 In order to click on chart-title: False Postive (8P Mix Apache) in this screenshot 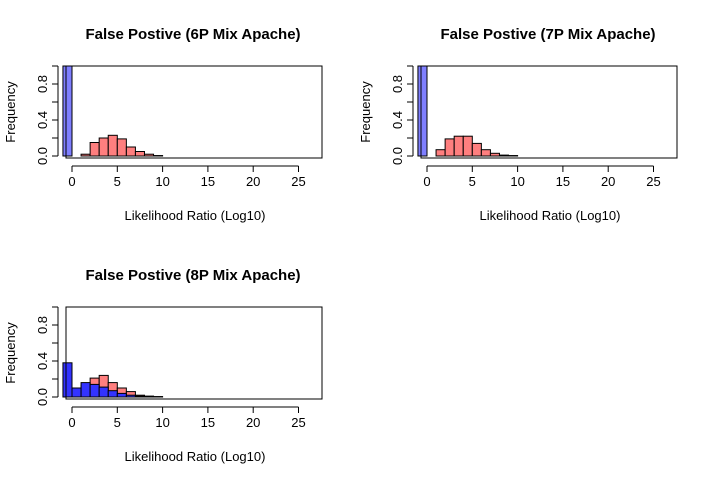, I will do `click(192, 275)`.